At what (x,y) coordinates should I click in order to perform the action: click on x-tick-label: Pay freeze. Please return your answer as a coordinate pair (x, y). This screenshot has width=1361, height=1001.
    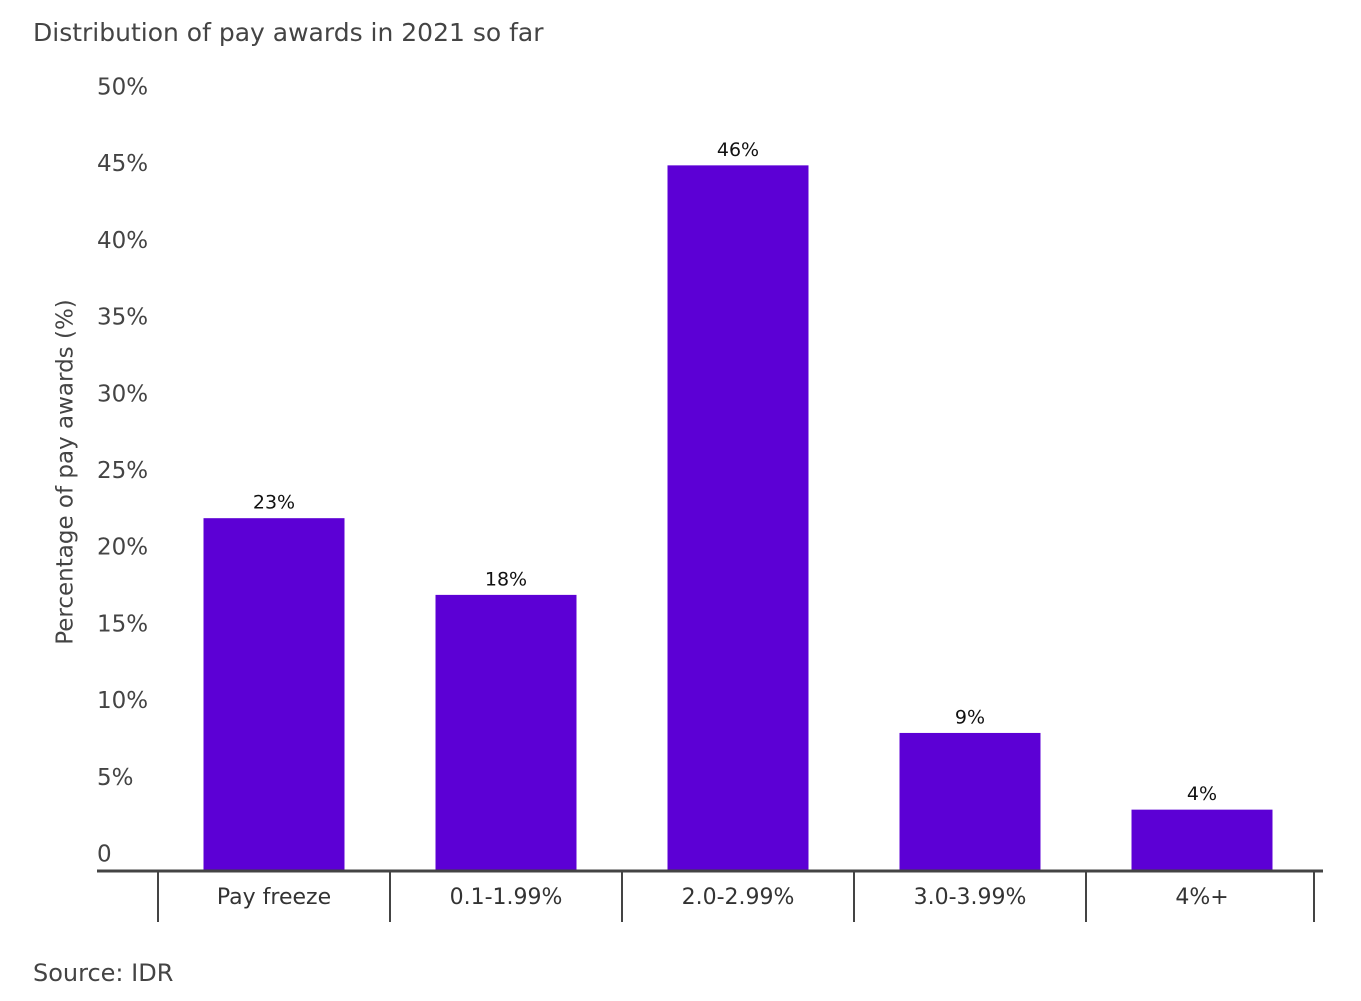
    Looking at the image, I should click on (274, 897).